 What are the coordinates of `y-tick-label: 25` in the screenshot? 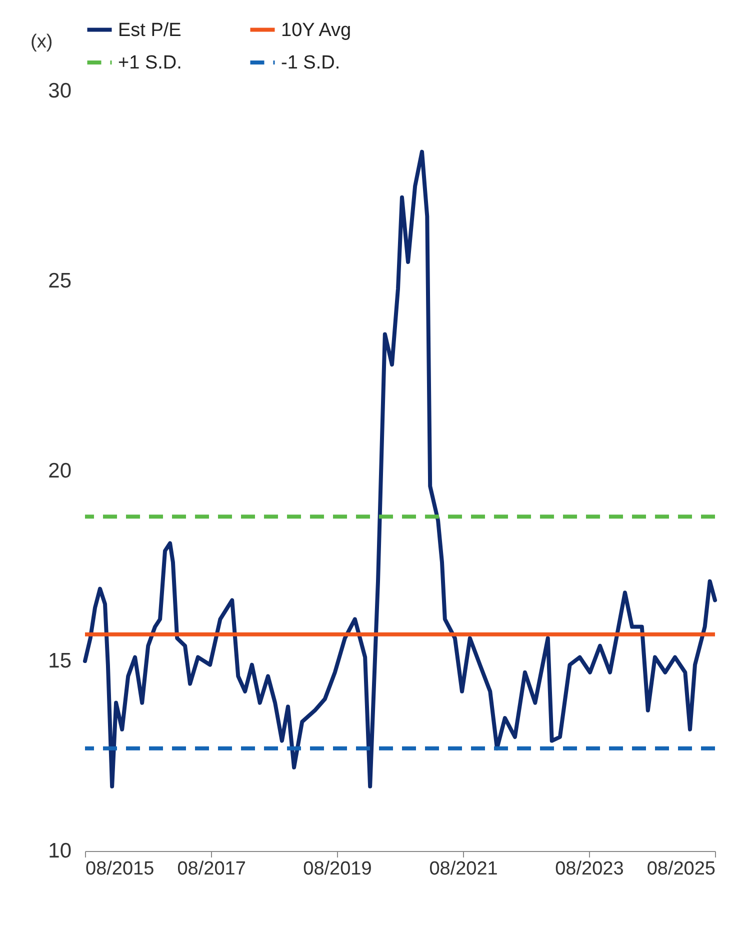 It's located at (60, 281).